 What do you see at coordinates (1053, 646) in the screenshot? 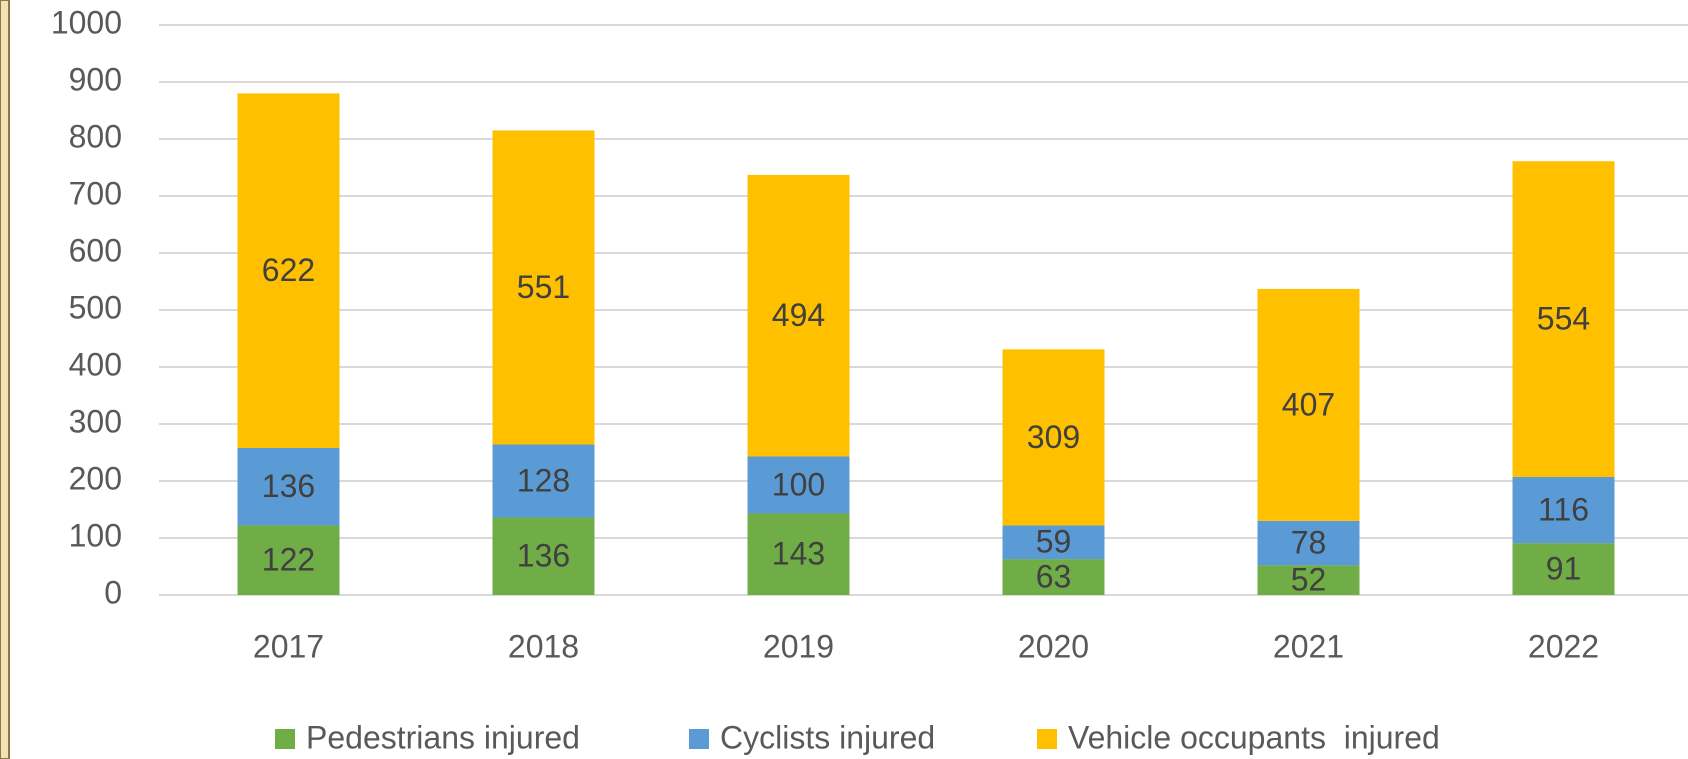
I see `x-tick-label: 2020` at bounding box center [1053, 646].